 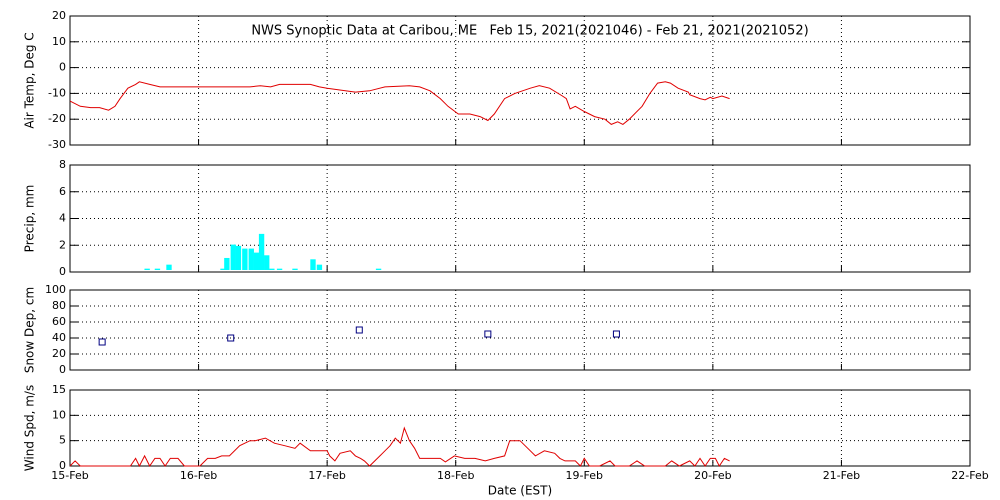 What do you see at coordinates (62, 218) in the screenshot?
I see `y-tick-label: 4` at bounding box center [62, 218].